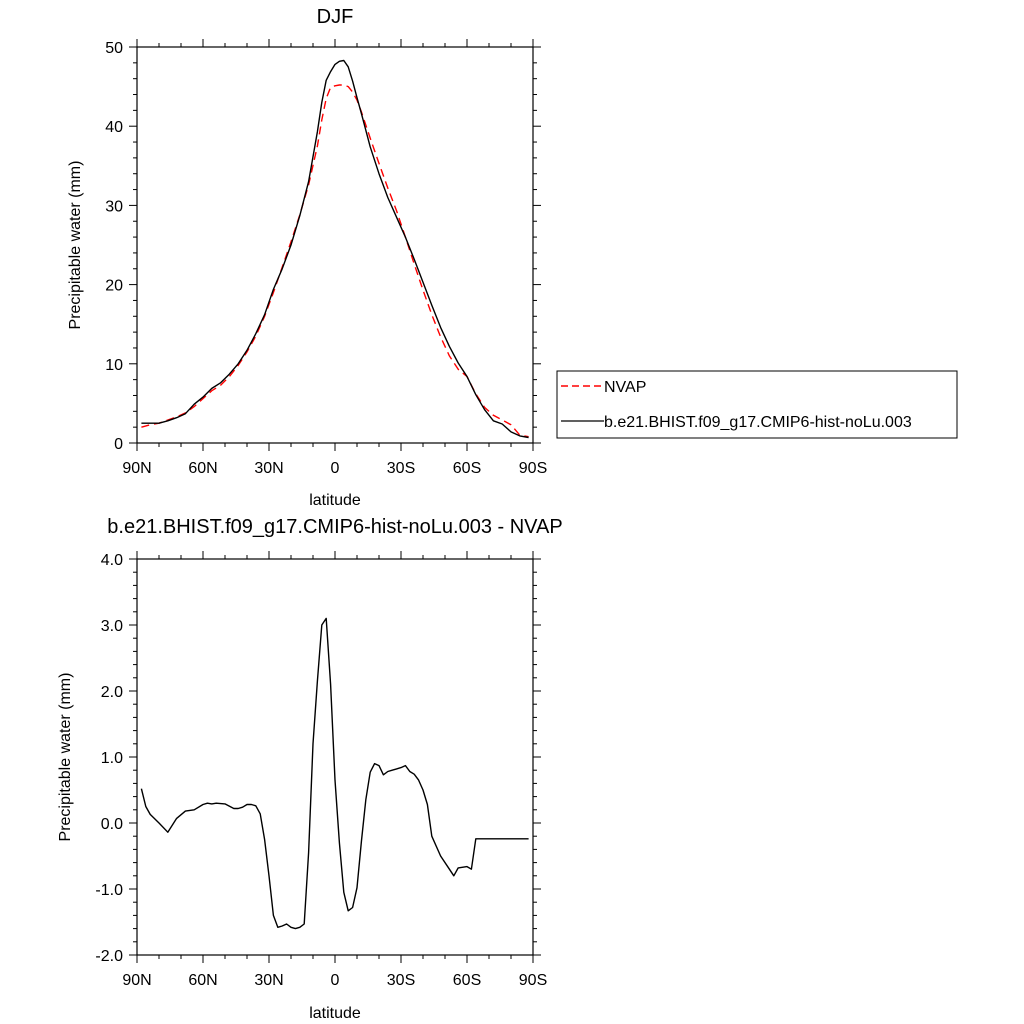 The image size is (1024, 1024). What do you see at coordinates (114, 246) in the screenshot?
I see `y-tick-labels: 0 10 20 30 40 50` at bounding box center [114, 246].